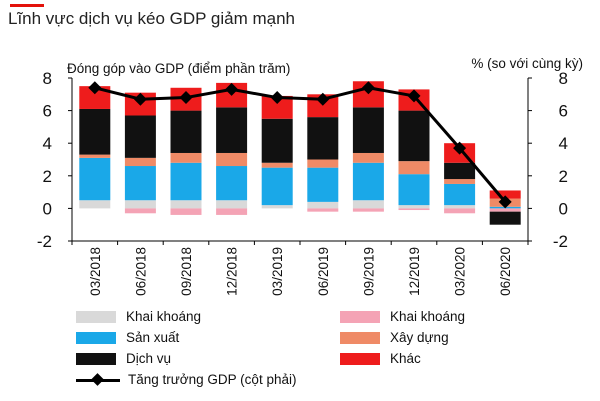  What do you see at coordinates (44, 241) in the screenshot?
I see `y-tick-label-left: -2` at bounding box center [44, 241].